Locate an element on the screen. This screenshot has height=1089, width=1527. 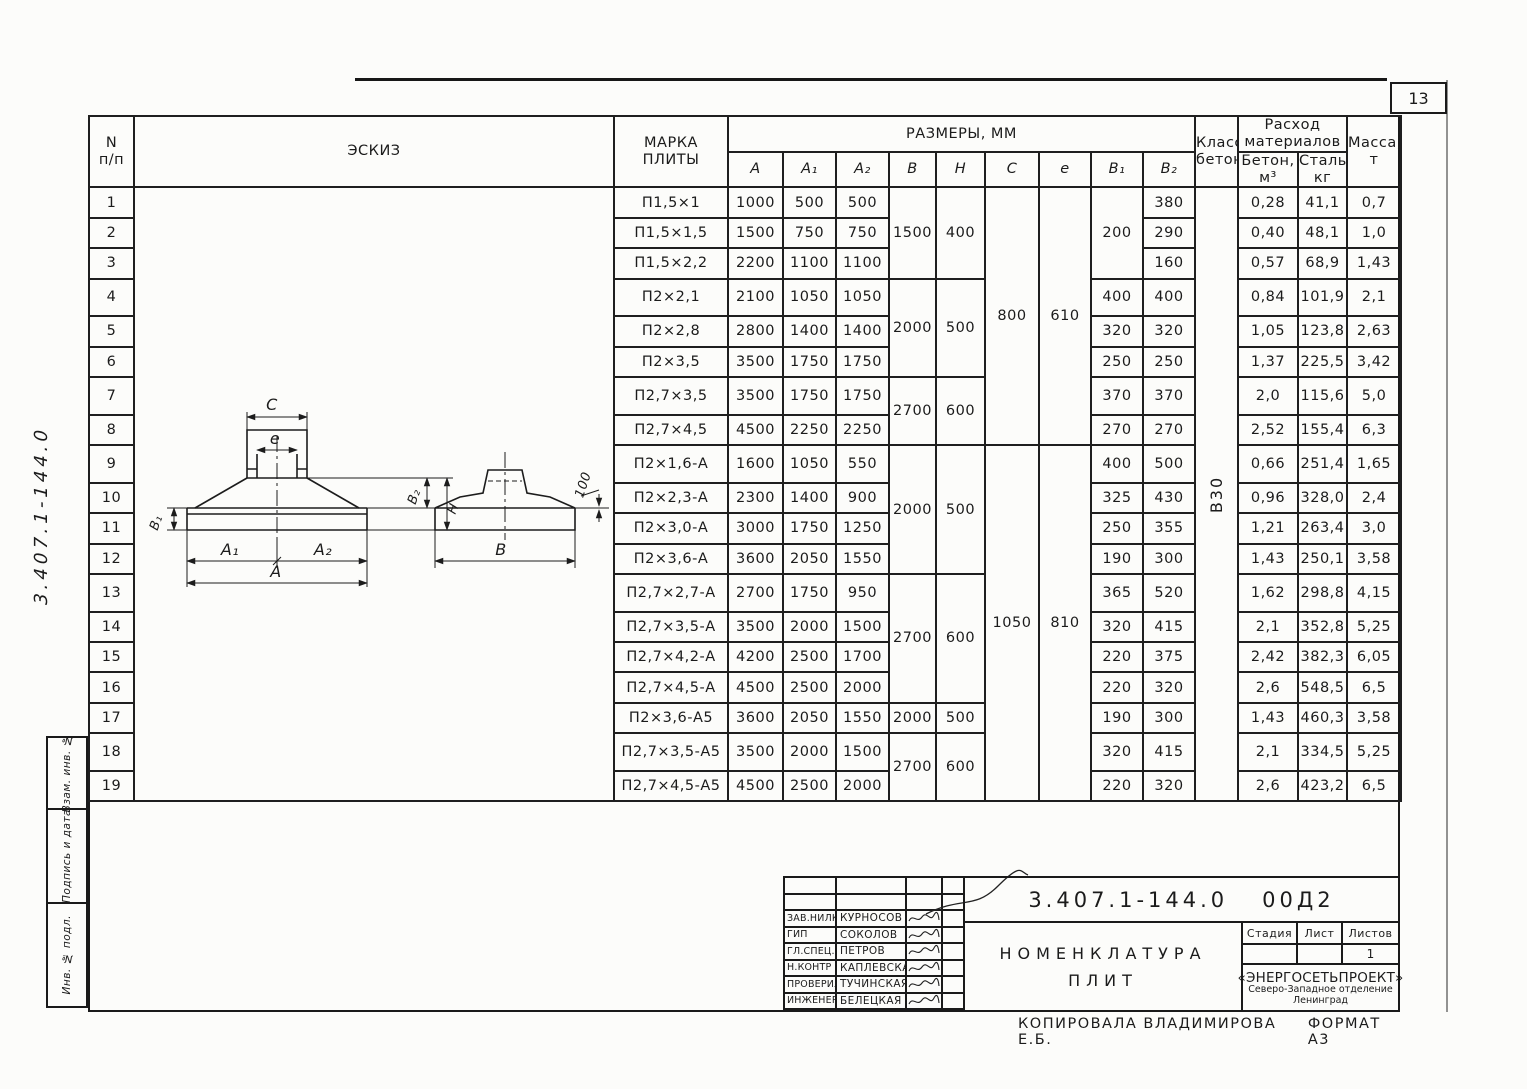
cell-dim-A1: 2050 is located at coordinates (809, 718).